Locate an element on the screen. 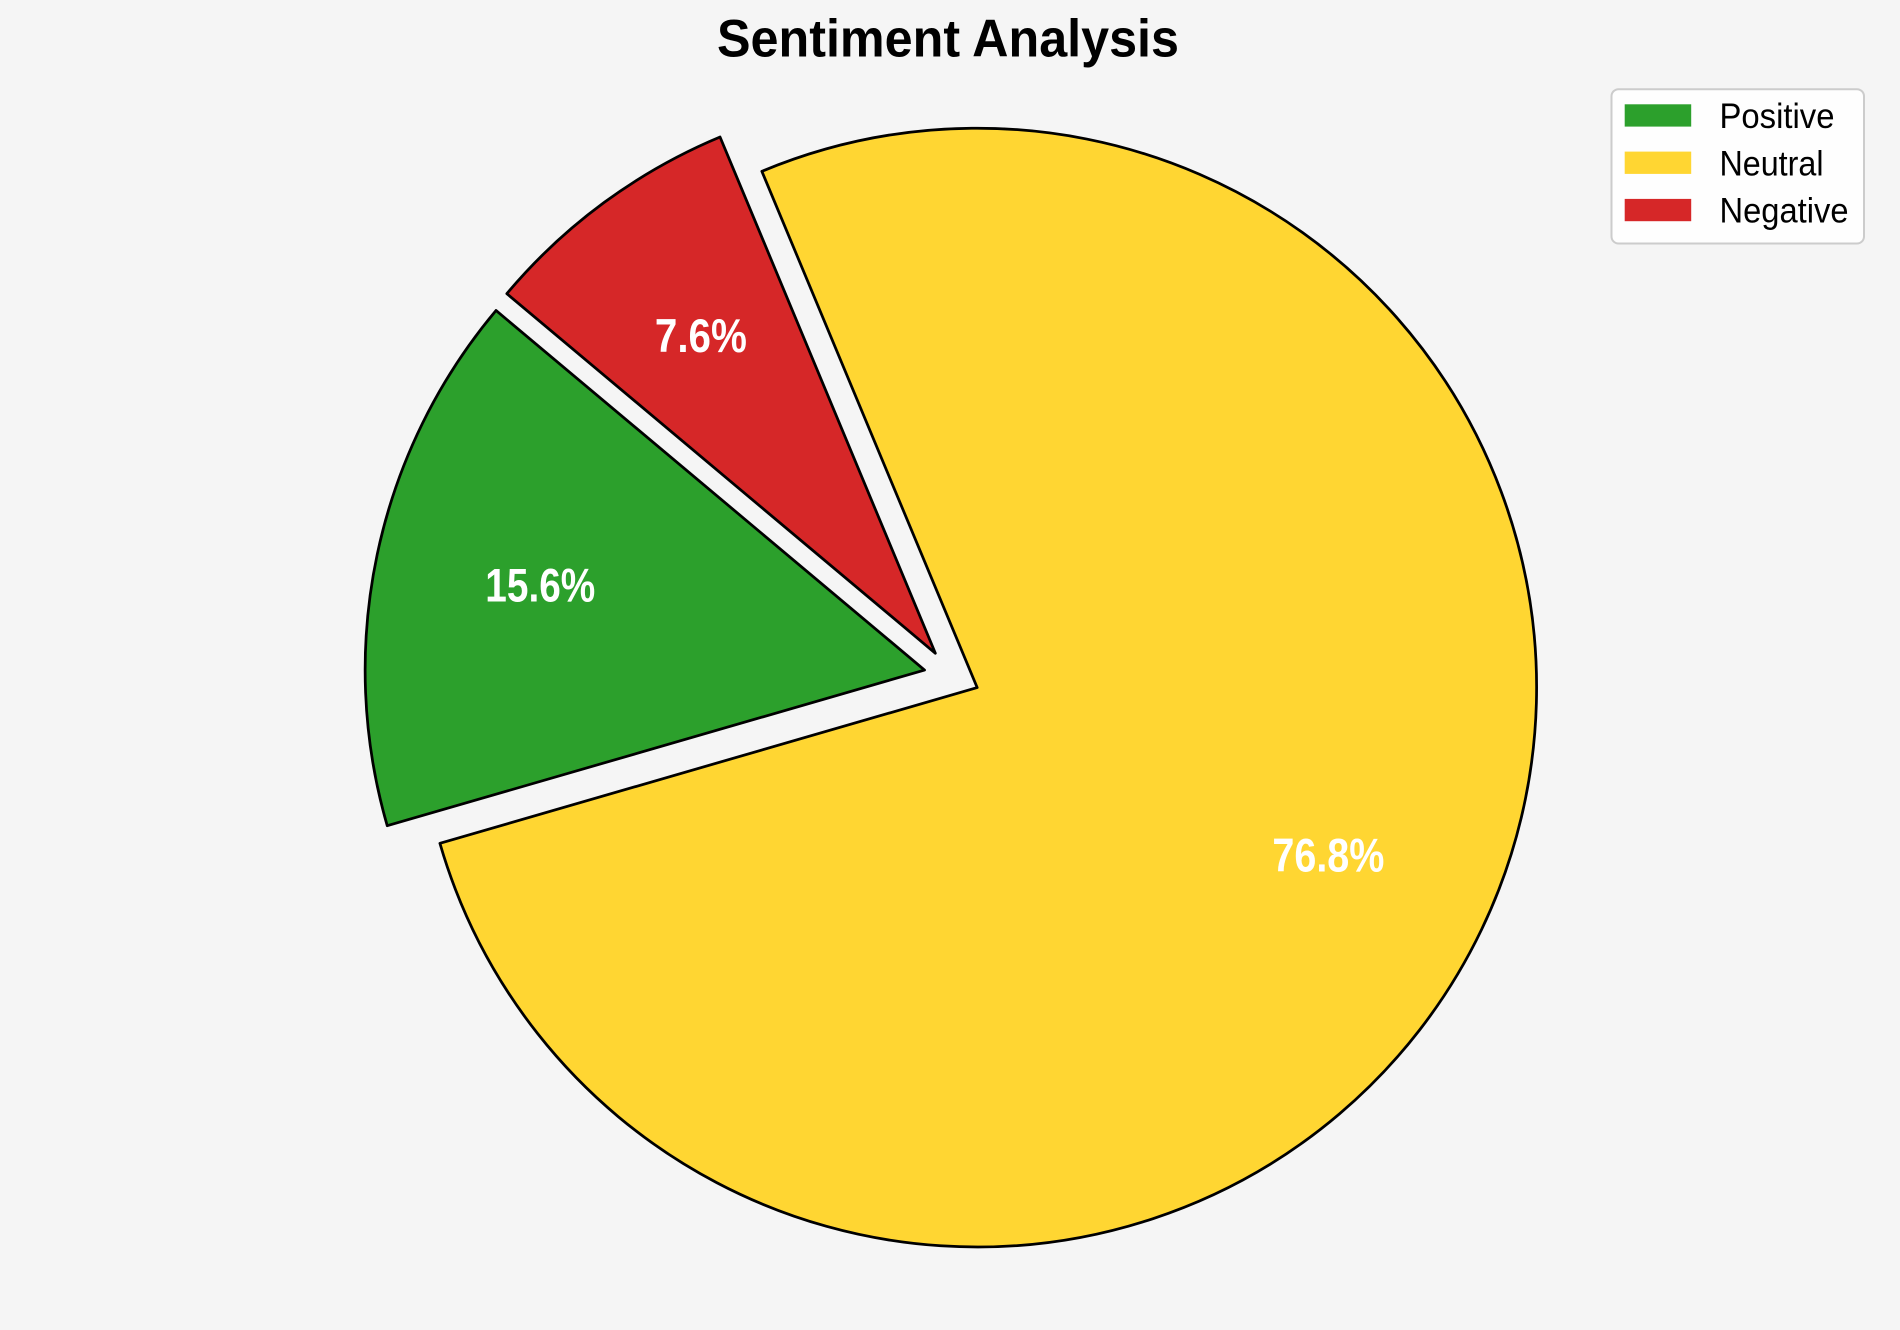 This screenshot has height=1330, width=1900. svg-text: Neutral is located at coordinates (1772, 163).